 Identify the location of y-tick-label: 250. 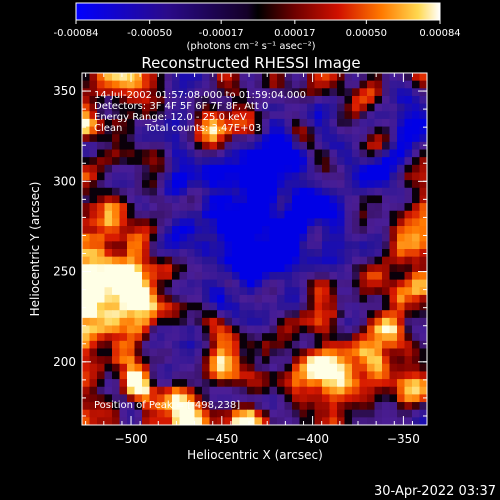
(64, 272).